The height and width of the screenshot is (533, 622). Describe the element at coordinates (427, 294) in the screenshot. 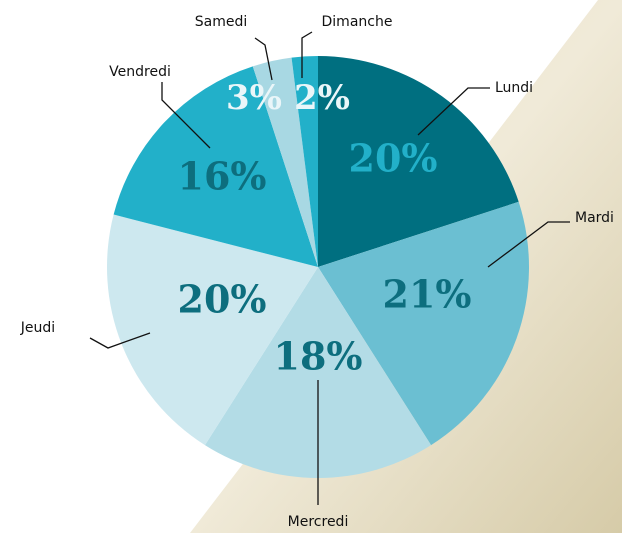

I see `slice-label: 21%` at that location.